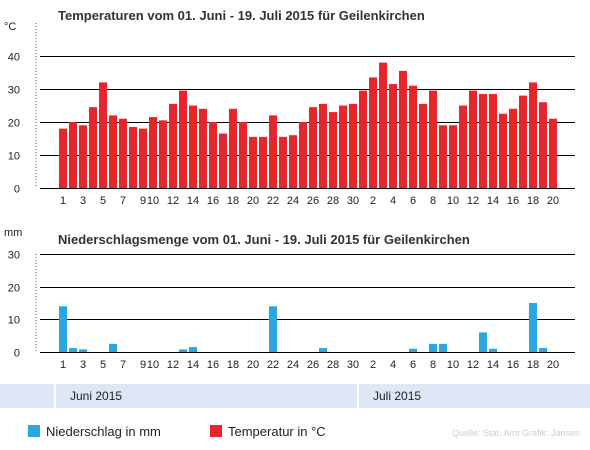 Image resolution: width=590 pixels, height=450 pixels. I want to click on legend-item-precipitation: Niederschlag in mm, so click(94, 431).